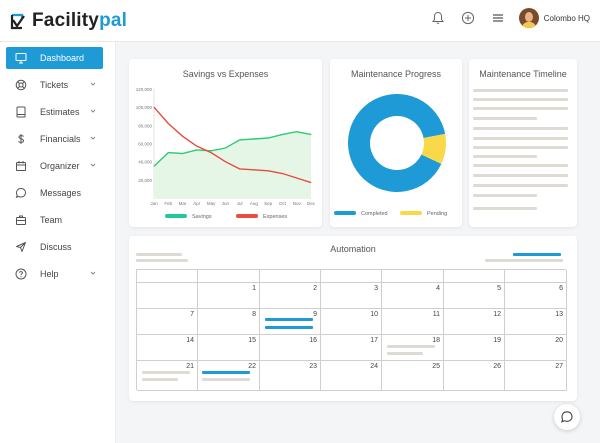 Image resolution: width=600 pixels, height=443 pixels. What do you see at coordinates (351, 322) in the screenshot?
I see `calendar-day-10: 10` at bounding box center [351, 322].